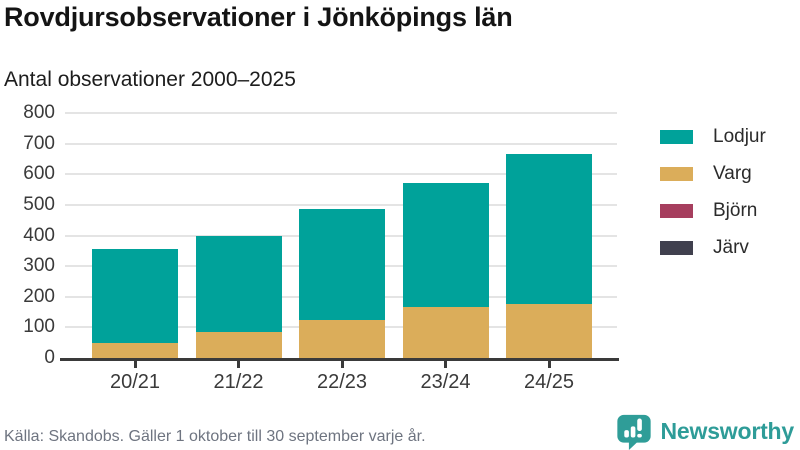  Describe the element at coordinates (39, 143) in the screenshot. I see `y-tick-label: 700` at that location.